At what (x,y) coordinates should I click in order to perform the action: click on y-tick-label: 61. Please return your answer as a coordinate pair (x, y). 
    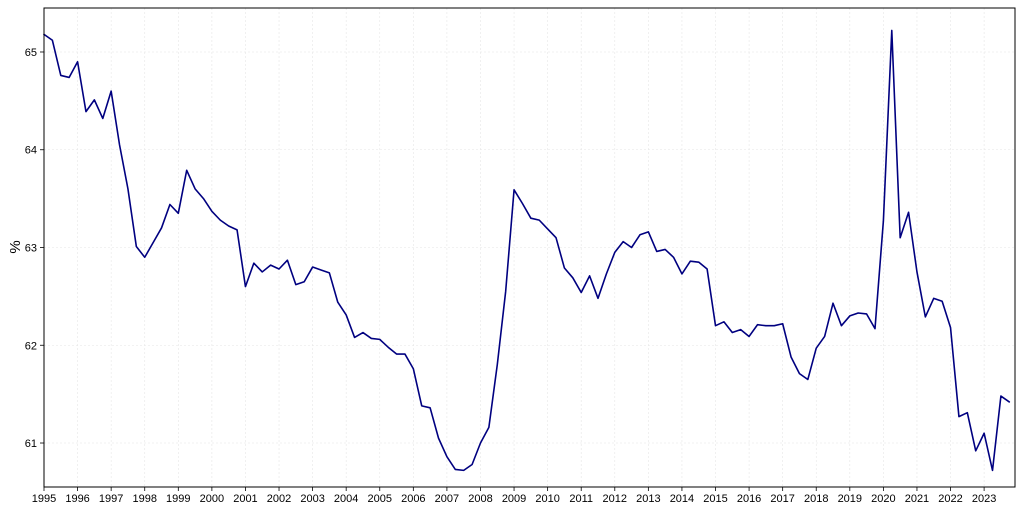
    Looking at the image, I should click on (31, 444).